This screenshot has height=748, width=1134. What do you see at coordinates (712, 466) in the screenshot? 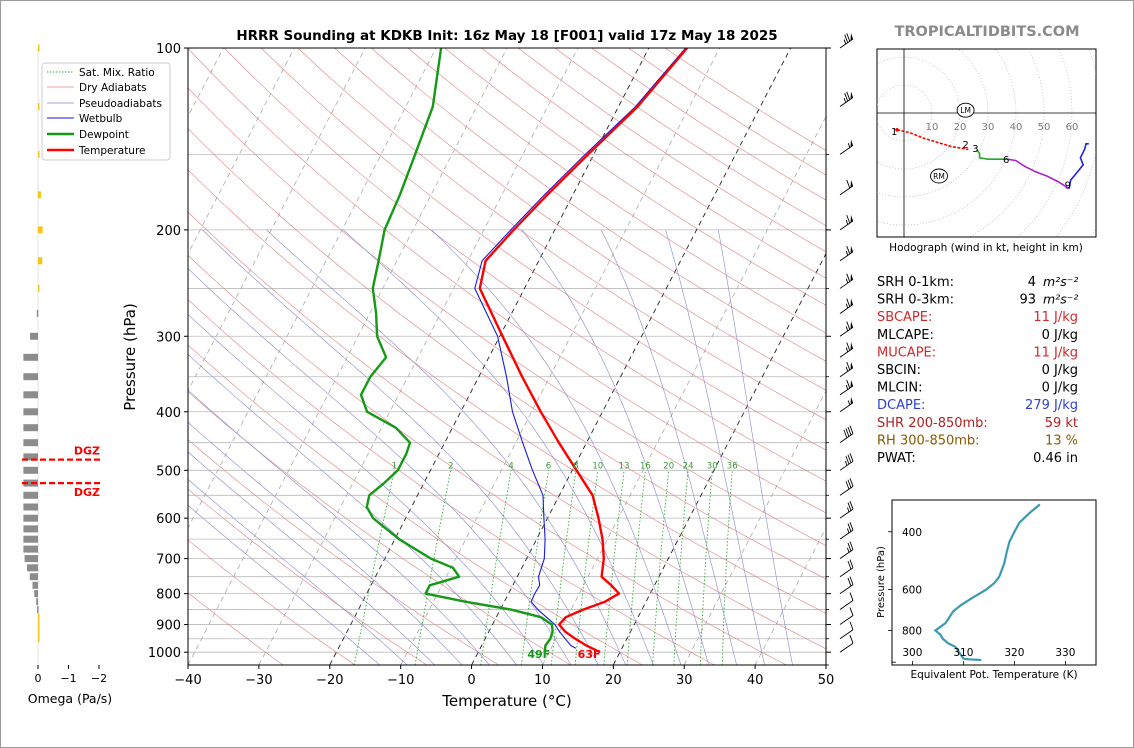
I see `mixing-ratio-label: 30` at bounding box center [712, 466].